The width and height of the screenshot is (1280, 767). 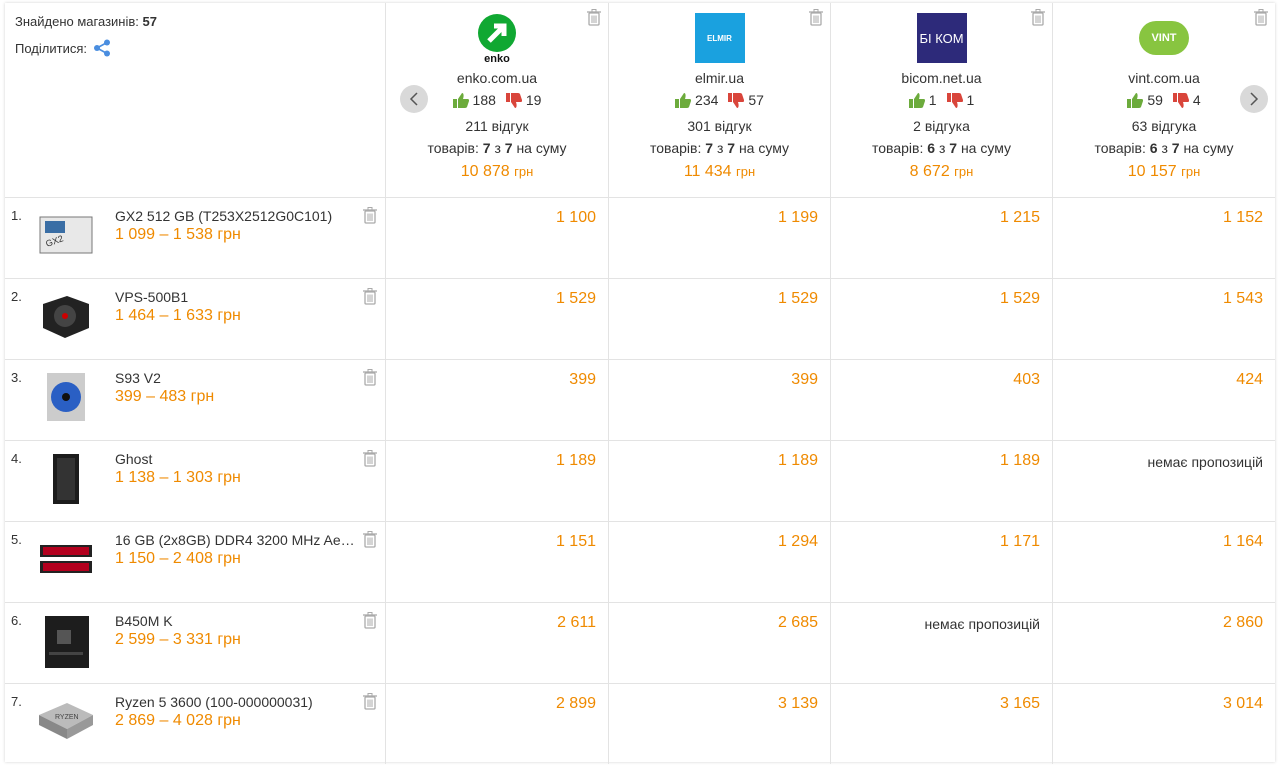 I want to click on product-cell: 3. S93 V2 399 – 483 грн, so click(x=195, y=399).